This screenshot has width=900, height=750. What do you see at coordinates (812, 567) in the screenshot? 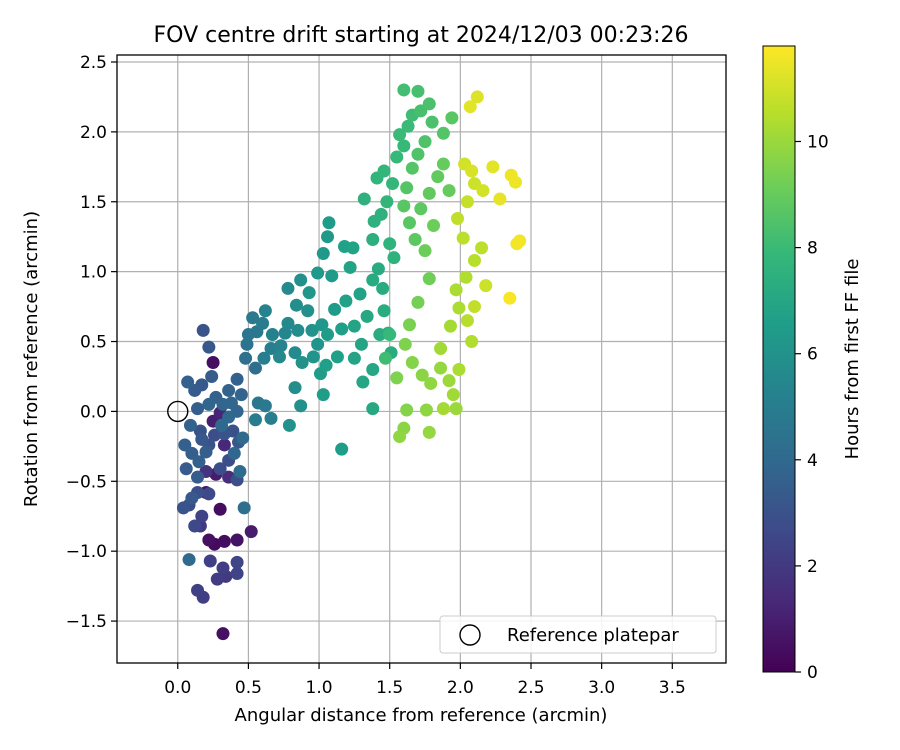
I see `colorbar-tick-label: 2` at bounding box center [812, 567].